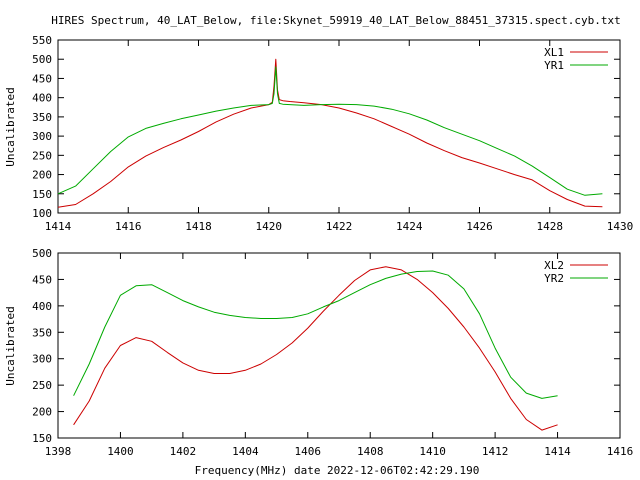 This screenshot has width=640, height=480. I want to click on x-tick-label: 1422, so click(339, 226).